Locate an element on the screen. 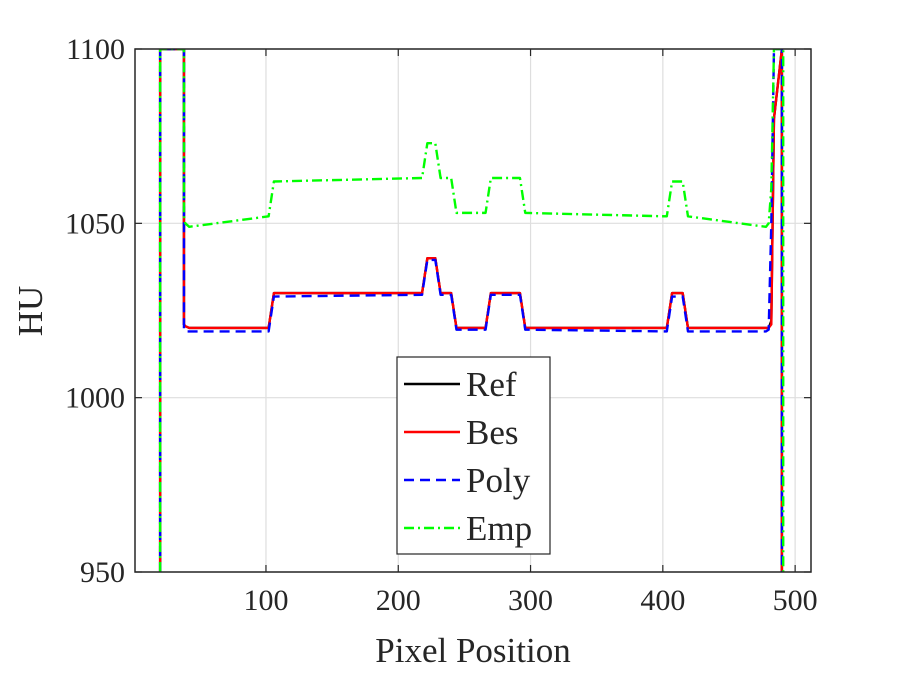 The height and width of the screenshot is (673, 899). legend: Ref Bes Poly Emp is located at coordinates (473, 455).